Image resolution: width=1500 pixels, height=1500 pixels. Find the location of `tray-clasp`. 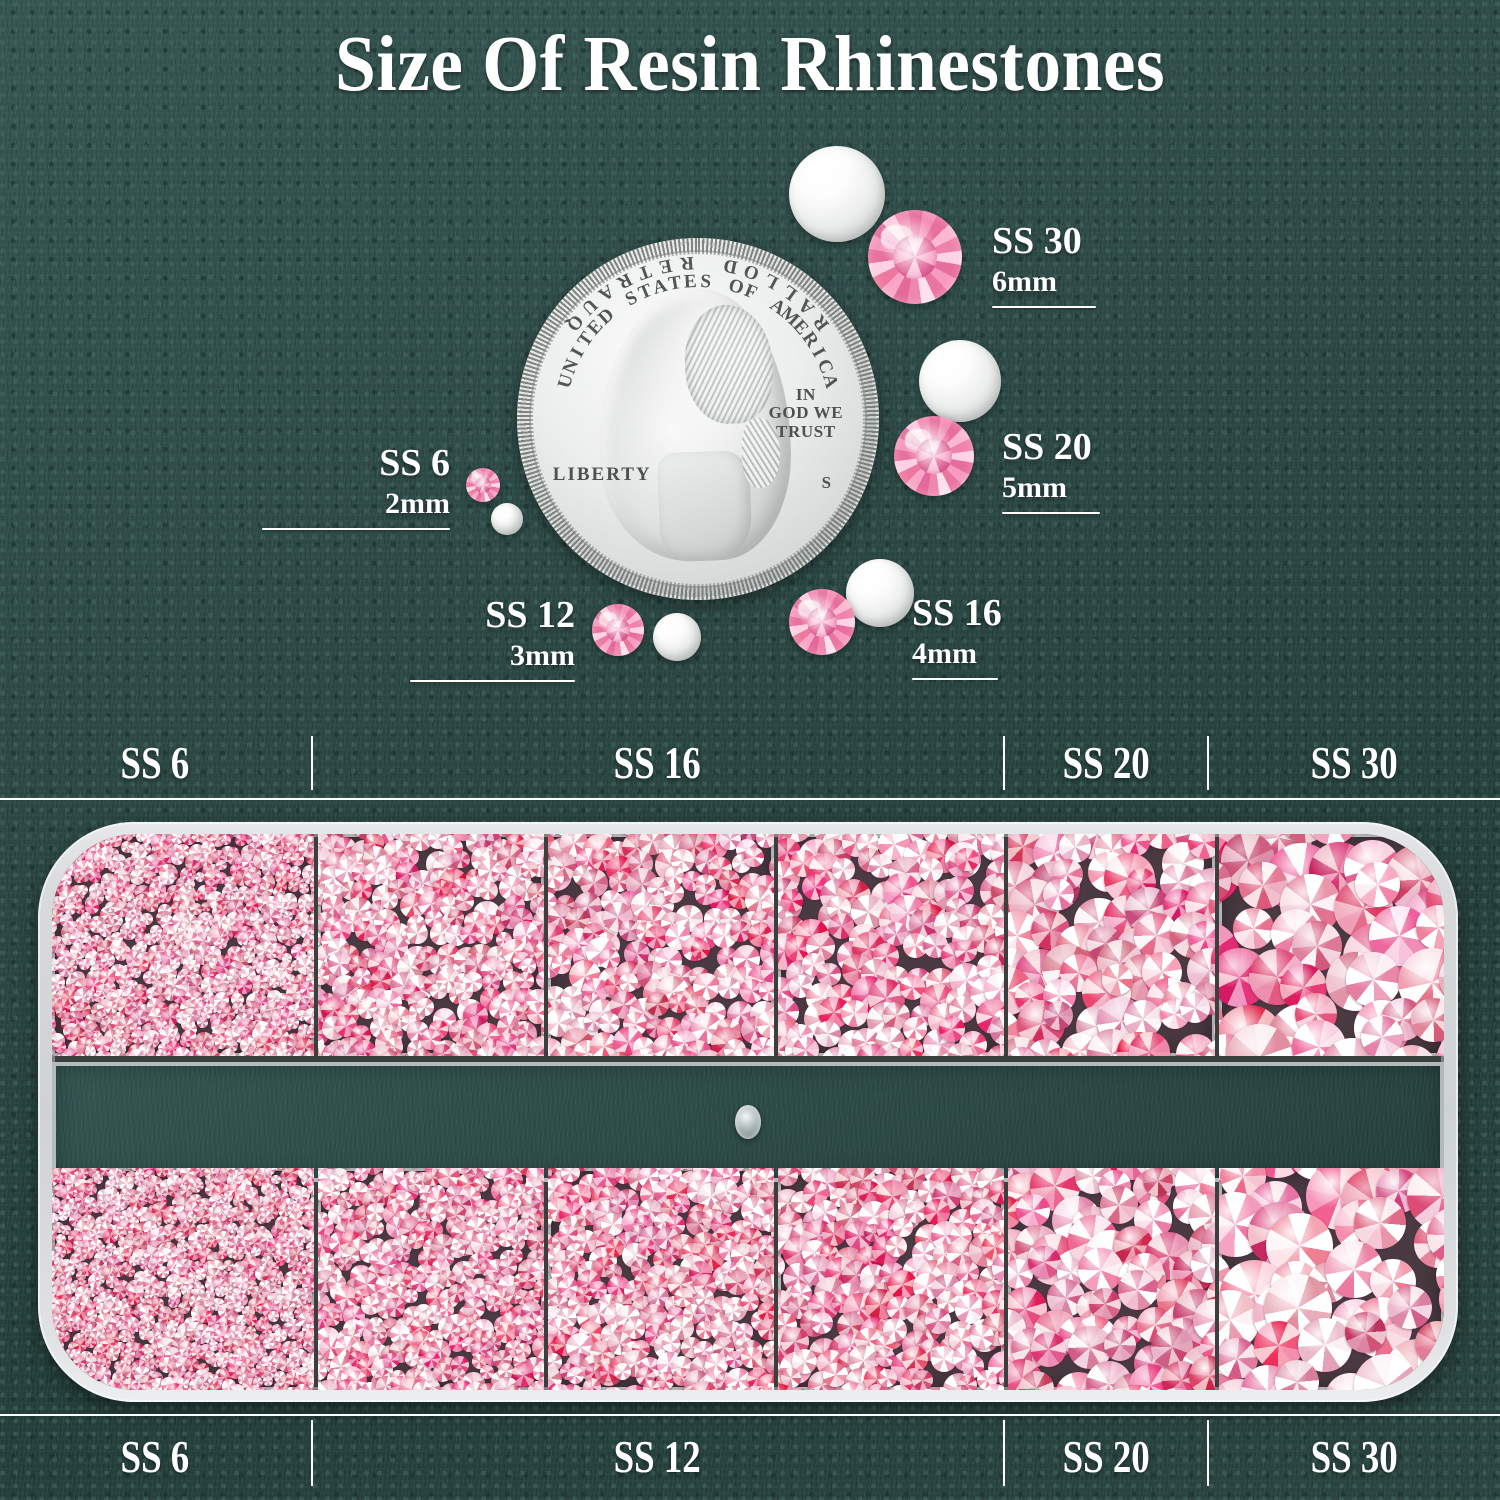

tray-clasp is located at coordinates (748, 1122).